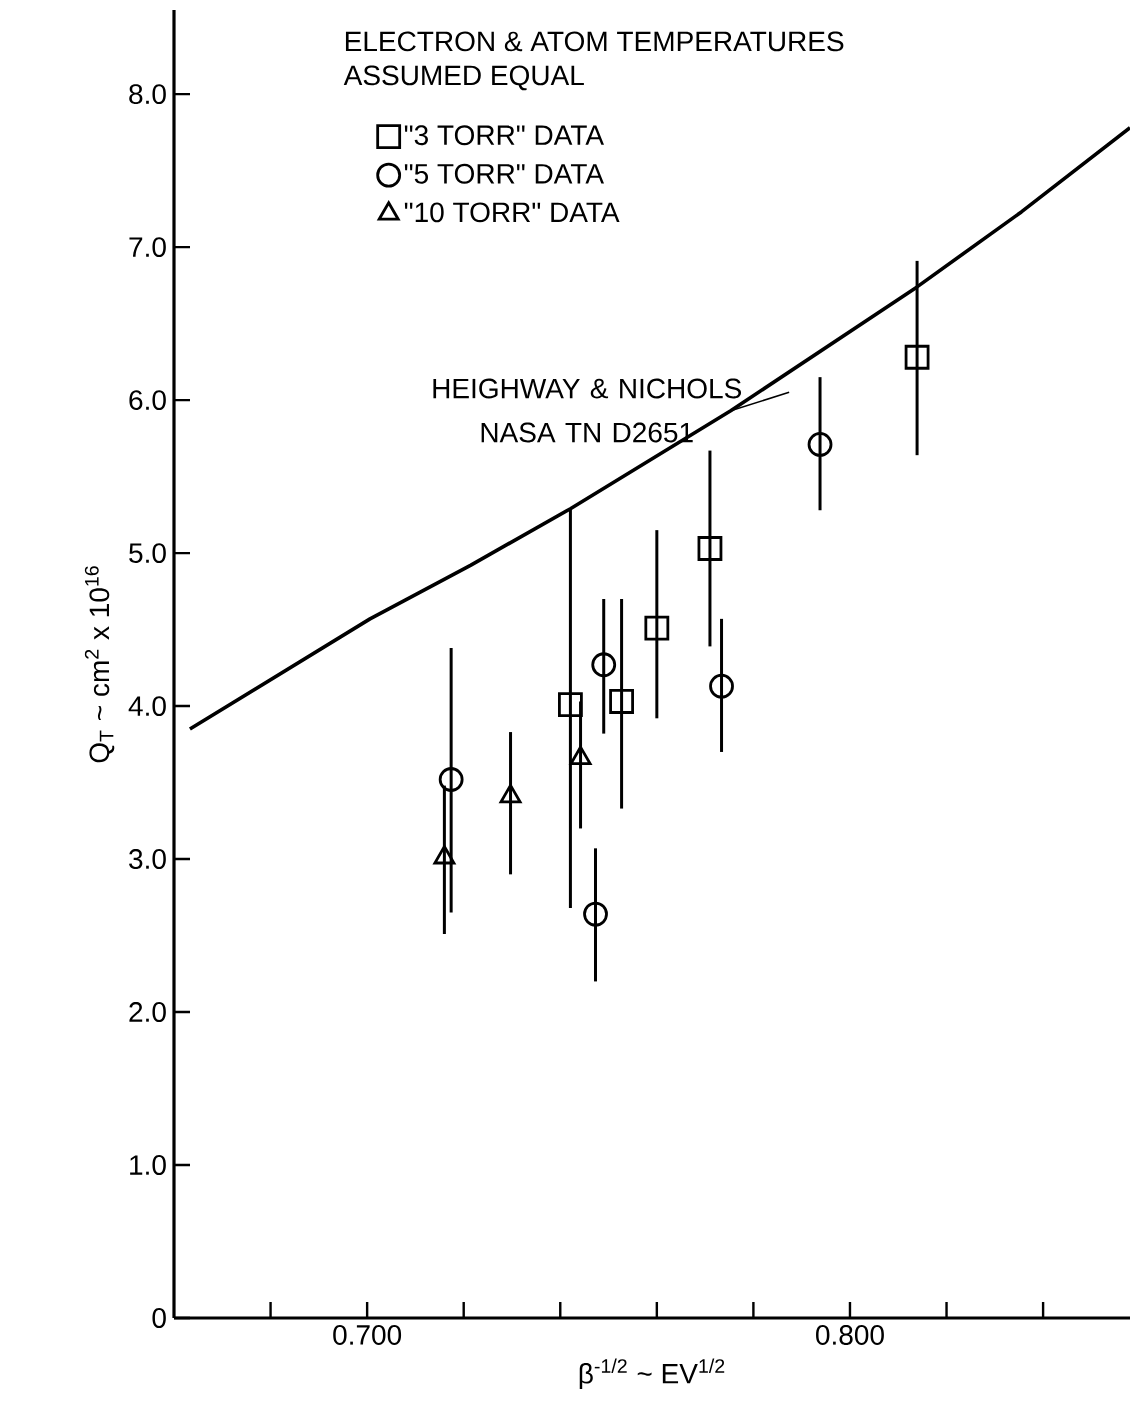  Describe the element at coordinates (587, 410) in the screenshot. I see `annotation: HEIGHWAY & NICHOLS NASA TN D2651` at that location.